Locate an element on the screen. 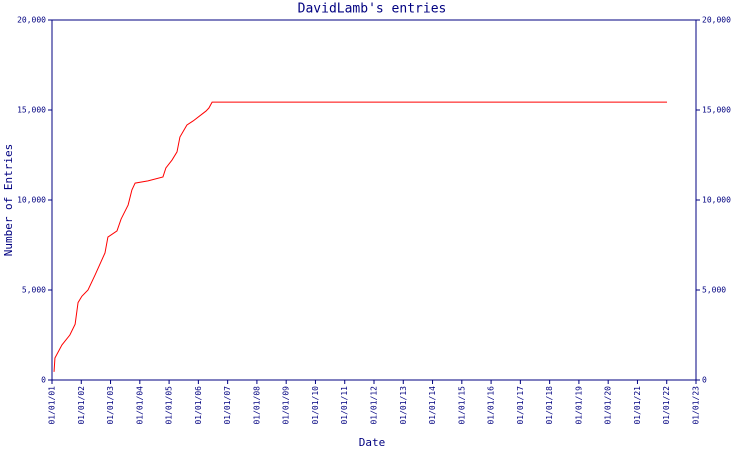  y-tick-label: 20,000 is located at coordinates (31, 20).